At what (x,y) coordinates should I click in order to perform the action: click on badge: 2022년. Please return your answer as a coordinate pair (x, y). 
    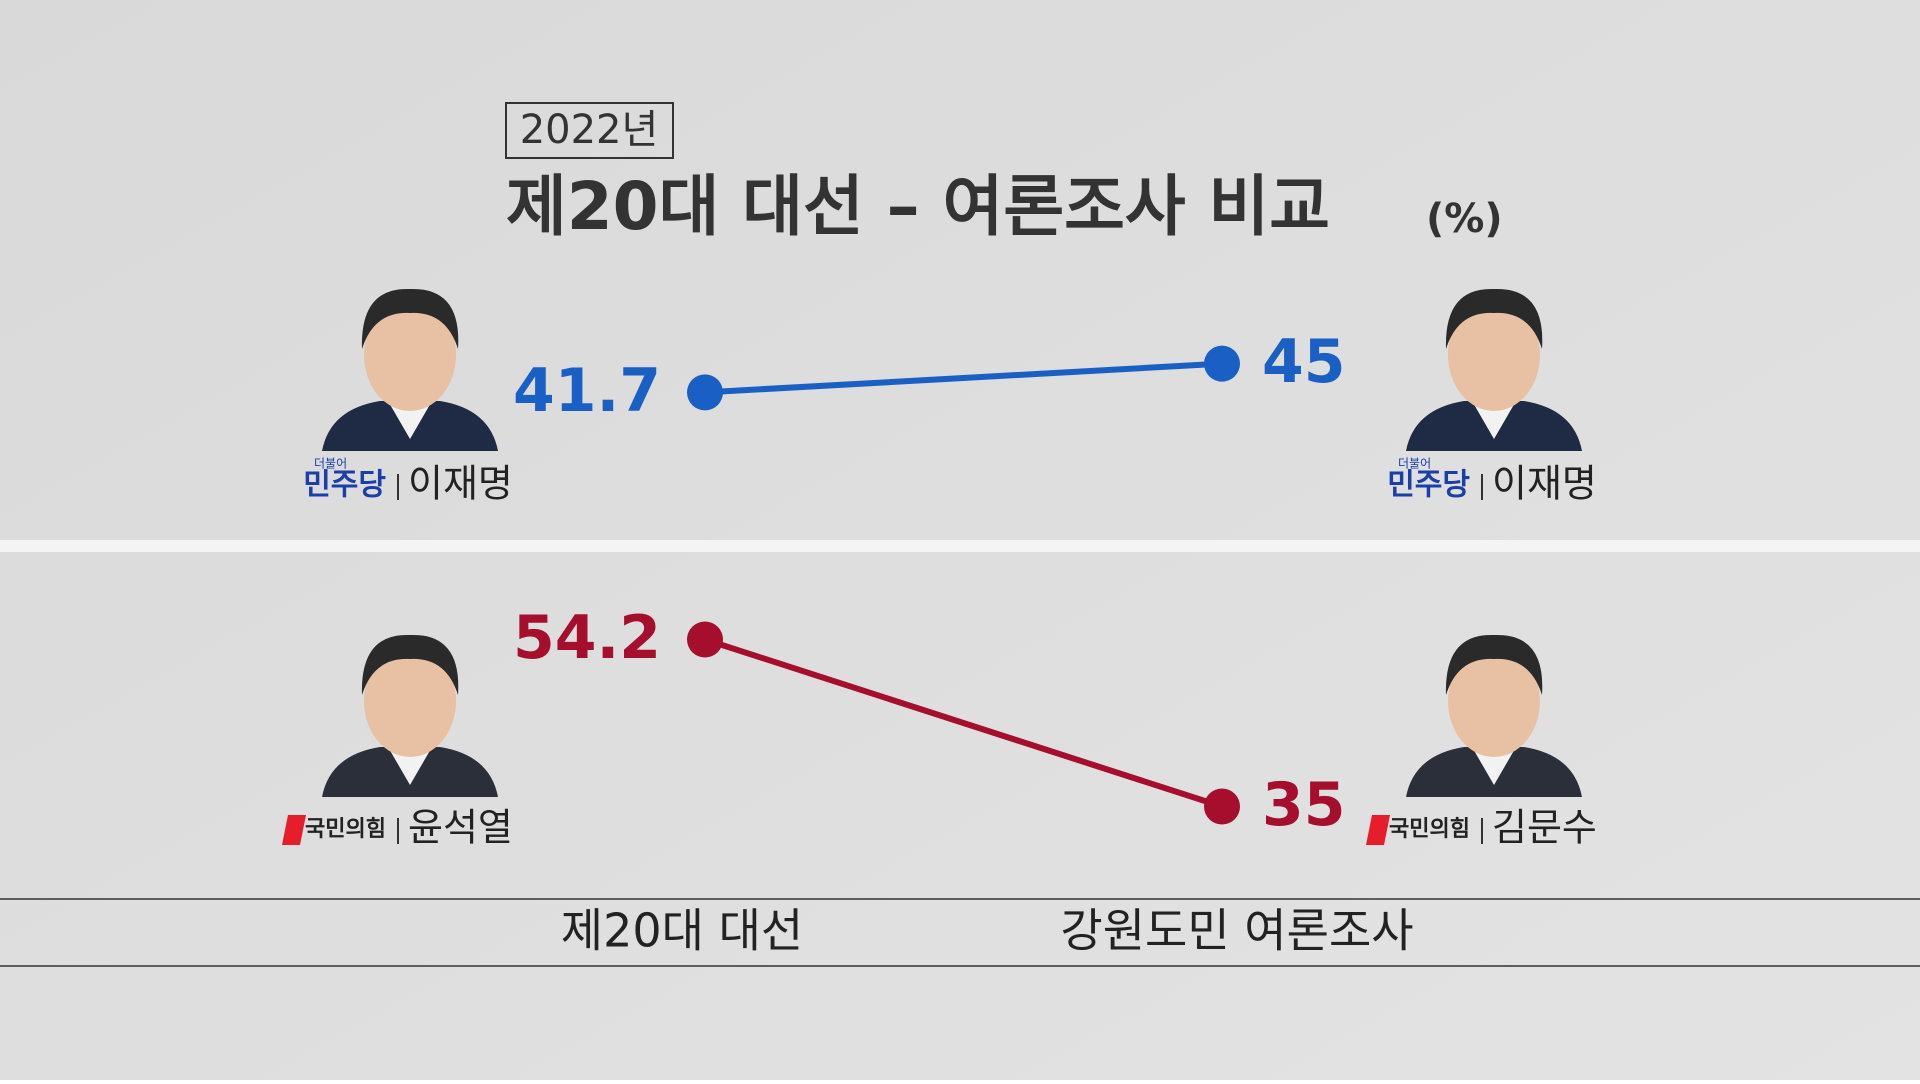
    Looking at the image, I should click on (589, 130).